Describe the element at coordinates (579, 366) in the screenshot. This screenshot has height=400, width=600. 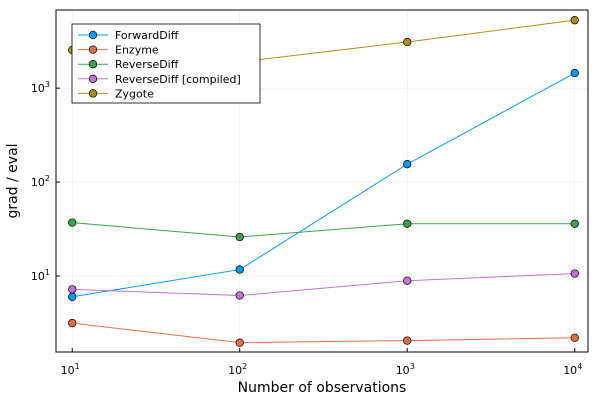
I see `x-tick-label-exponent: 4` at that location.